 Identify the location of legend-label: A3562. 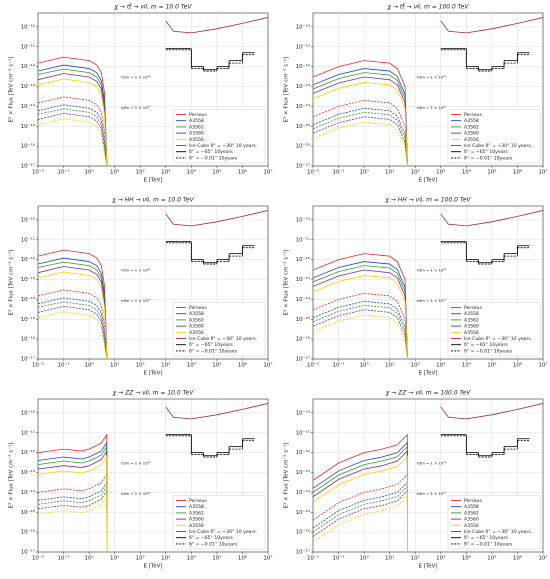
(196, 320).